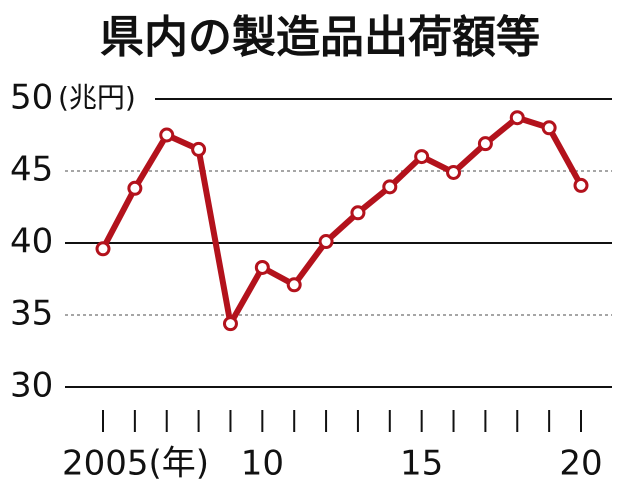  What do you see at coordinates (31, 386) in the screenshot?
I see `y-tick-label: 30` at bounding box center [31, 386].